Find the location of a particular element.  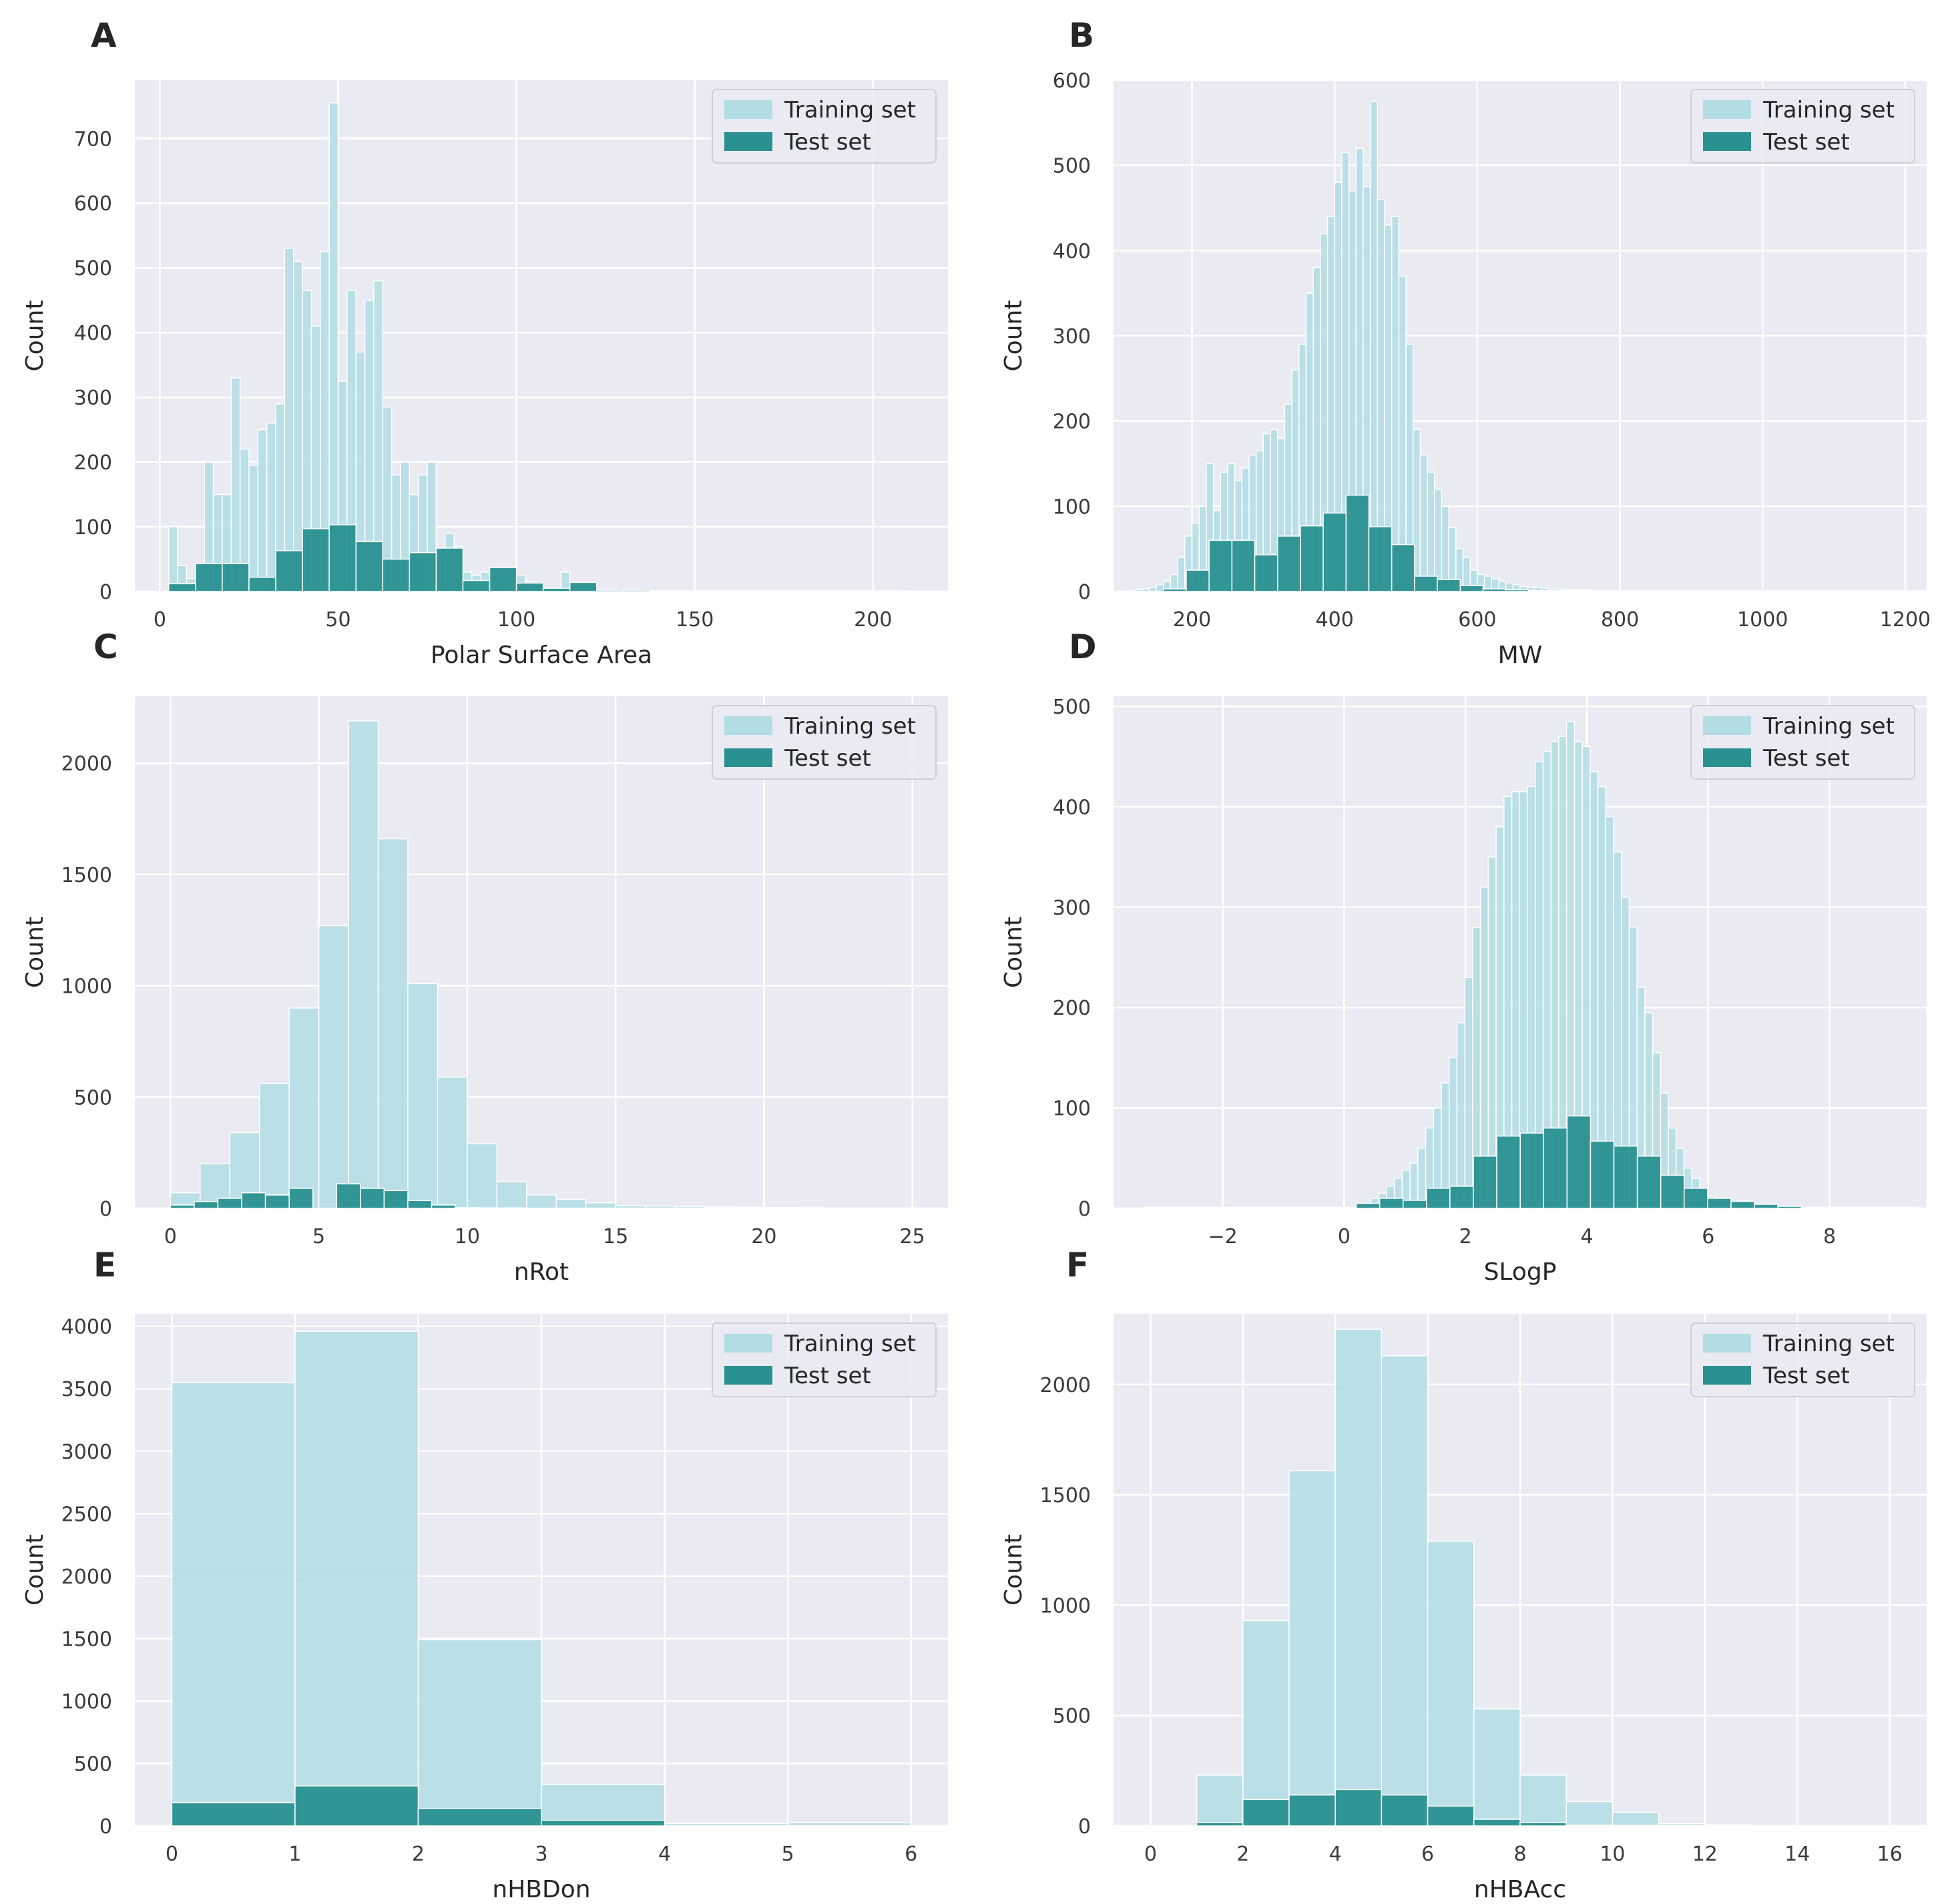

legend: Training set Test set is located at coordinates (1802, 1360).